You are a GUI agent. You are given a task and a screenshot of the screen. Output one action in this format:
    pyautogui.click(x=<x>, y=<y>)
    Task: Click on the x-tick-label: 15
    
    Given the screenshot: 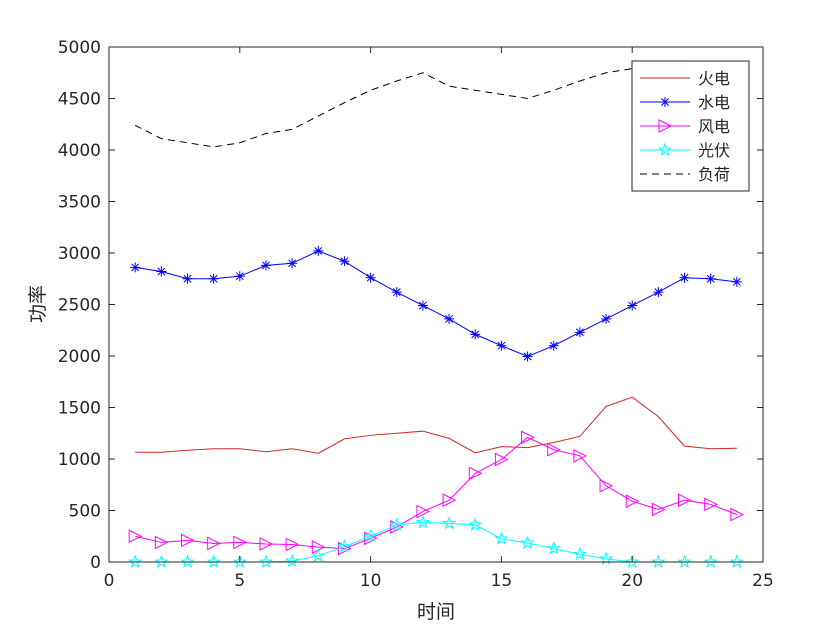 What is the action you would take?
    pyautogui.click(x=502, y=581)
    